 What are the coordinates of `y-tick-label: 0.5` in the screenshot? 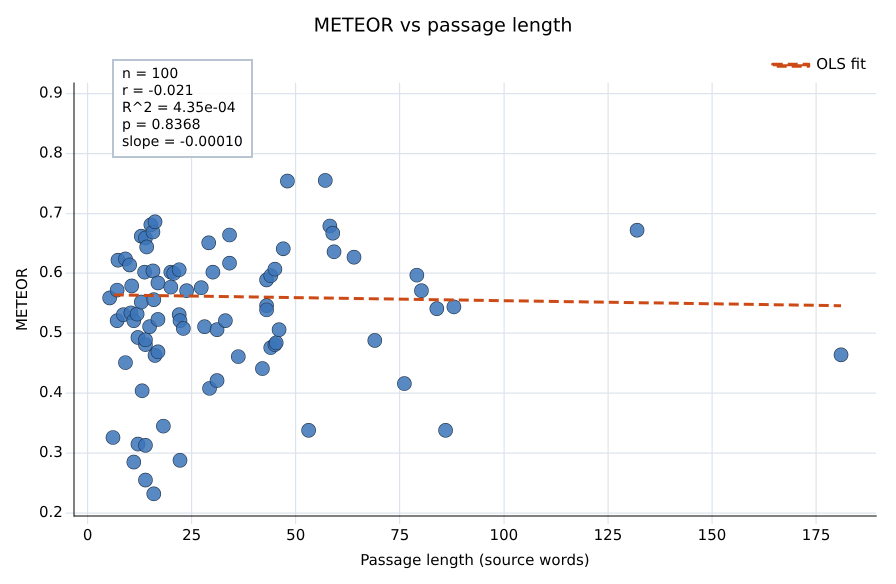 It's located at (50, 332).